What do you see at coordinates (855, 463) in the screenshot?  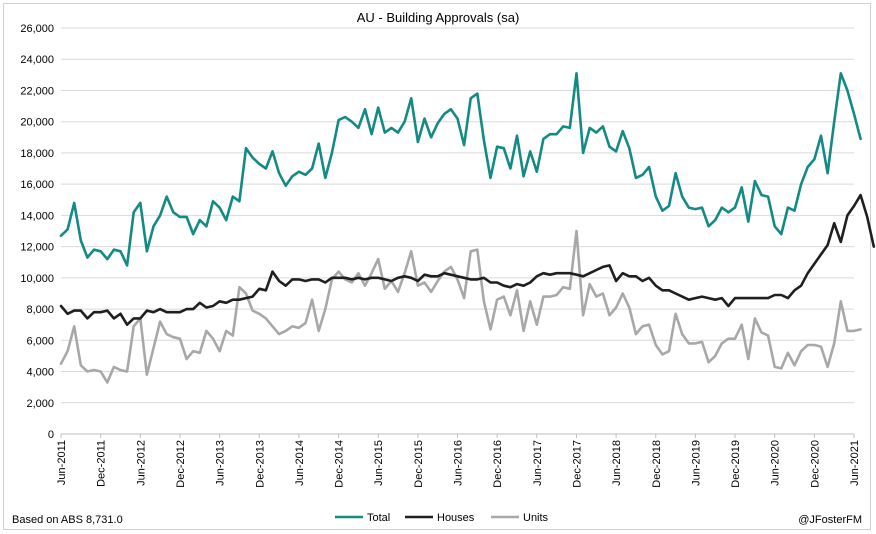 I see `x-tick-label: Jun-2021` at bounding box center [855, 463].